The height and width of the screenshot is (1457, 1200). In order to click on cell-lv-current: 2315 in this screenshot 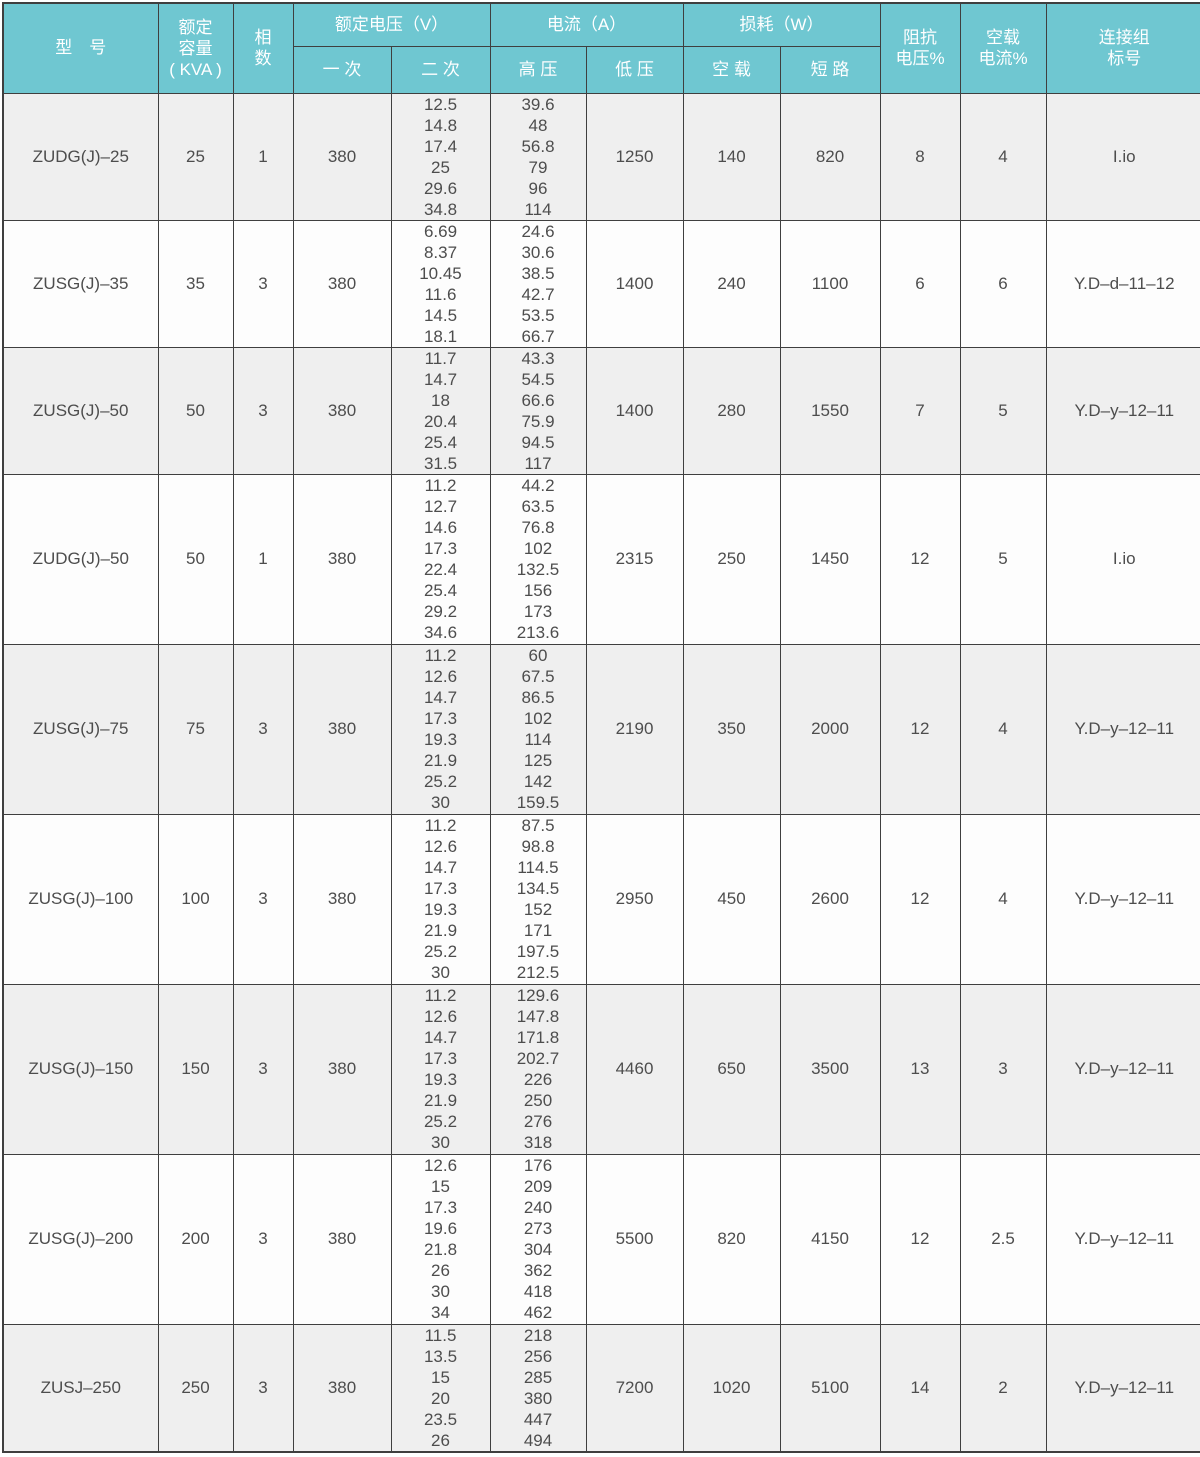, I will do `click(634, 559)`.